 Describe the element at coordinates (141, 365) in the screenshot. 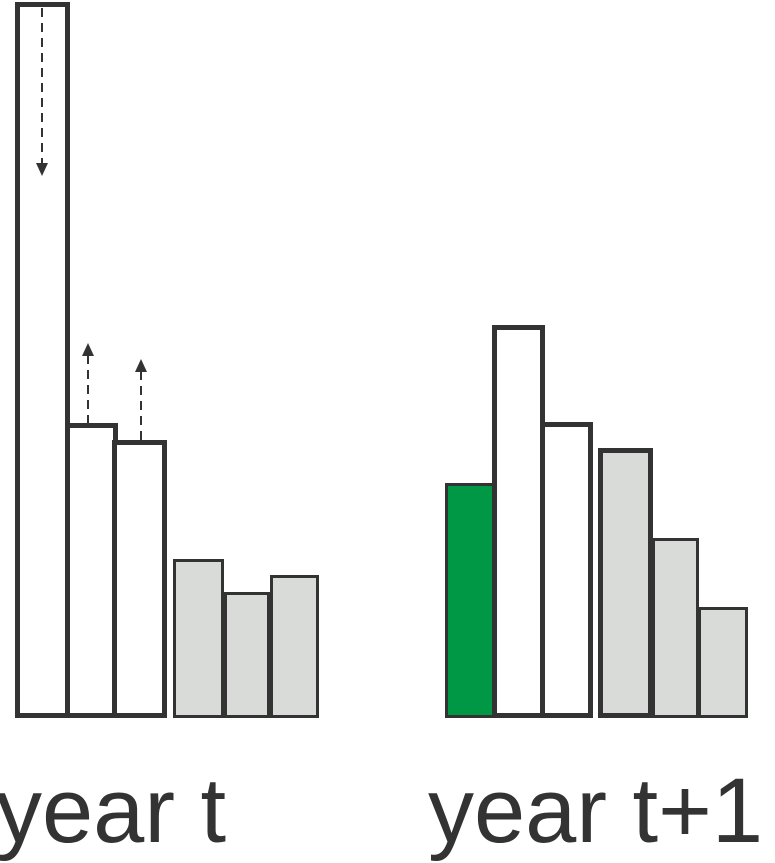

I see `arrow-up-increase-2-head` at that location.